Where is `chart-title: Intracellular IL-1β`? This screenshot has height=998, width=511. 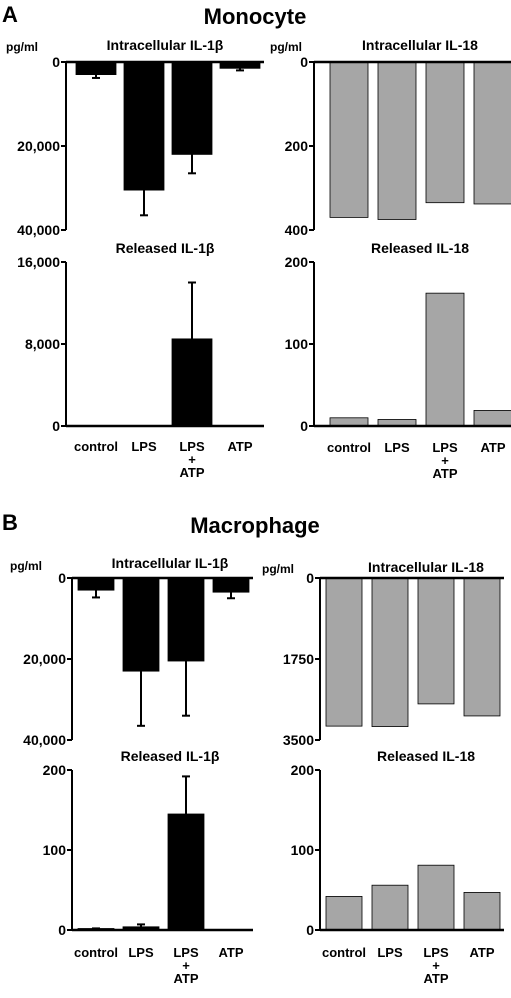
chart-title: Intracellular IL-1β is located at coordinates (165, 45).